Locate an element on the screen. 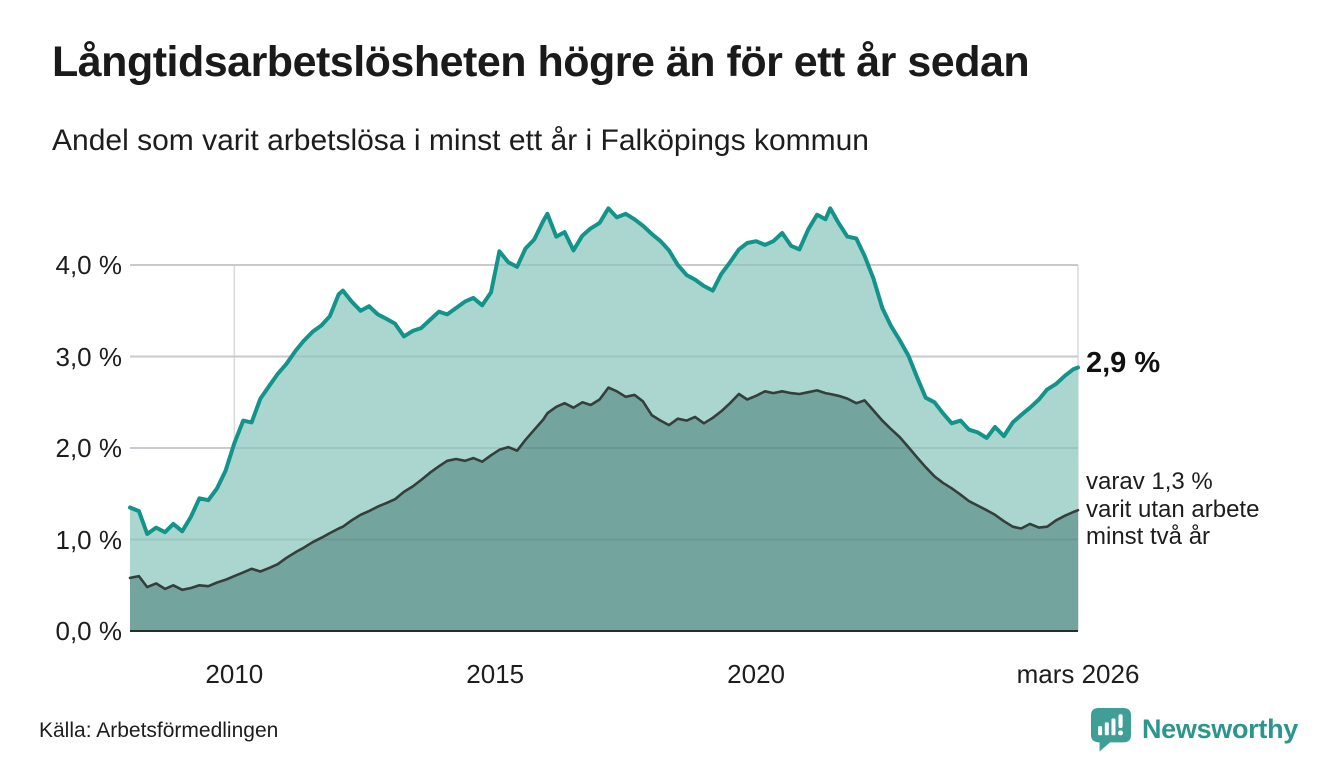 Image resolution: width=1340 pixels, height=780 pixels. y-tick-label: 4,0 % is located at coordinates (89, 265).